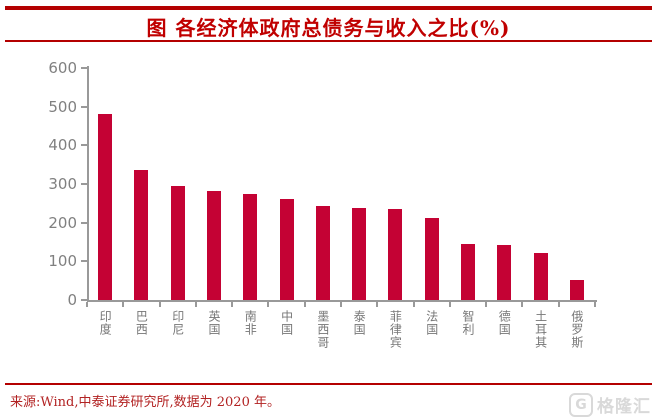 This screenshot has width=657, height=420. Describe the element at coordinates (72, 300) in the screenshot. I see `y-tick-label: 0` at that location.